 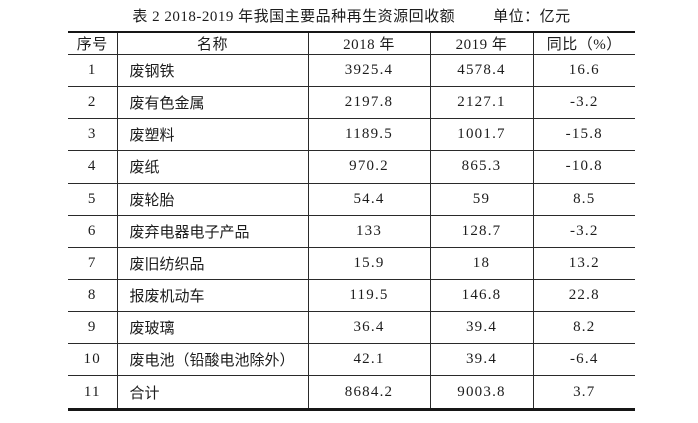 I want to click on value-2018-cell: 36.4, so click(x=369, y=328).